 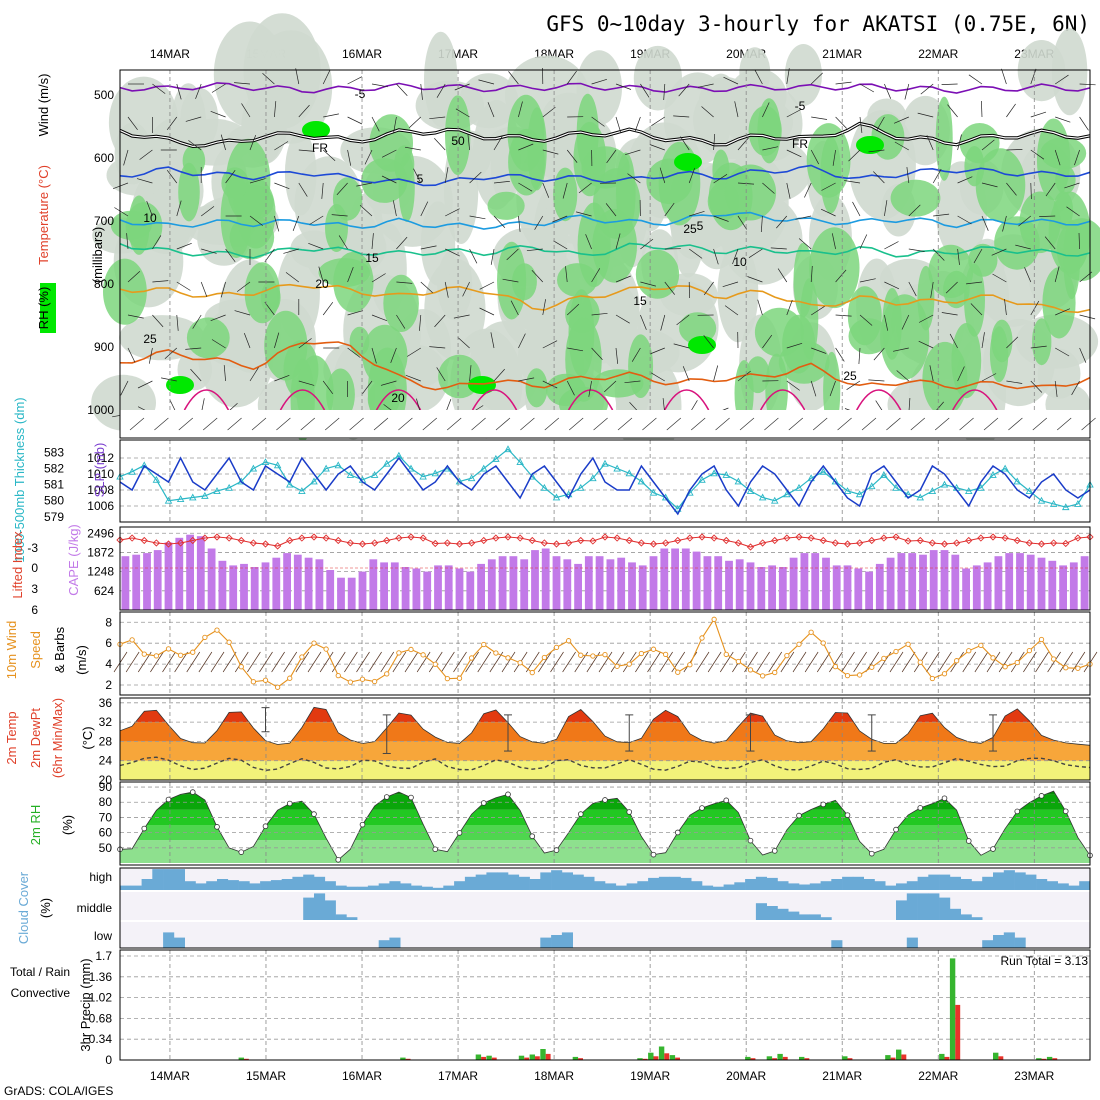 What do you see at coordinates (316, 130) in the screenshot?
I see `rh-high-area` at bounding box center [316, 130].